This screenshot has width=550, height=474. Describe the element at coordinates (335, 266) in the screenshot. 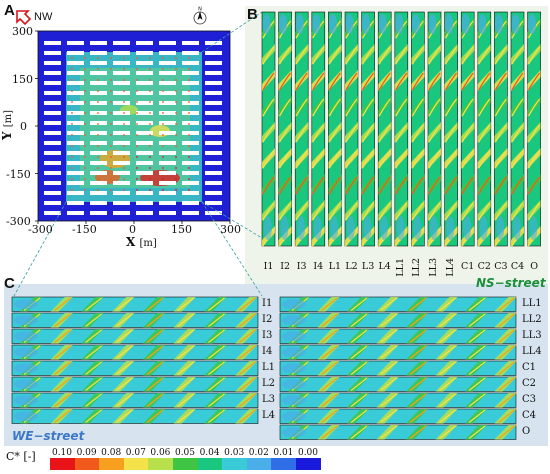

I see `ns-street-label-l1: L1` at that location.